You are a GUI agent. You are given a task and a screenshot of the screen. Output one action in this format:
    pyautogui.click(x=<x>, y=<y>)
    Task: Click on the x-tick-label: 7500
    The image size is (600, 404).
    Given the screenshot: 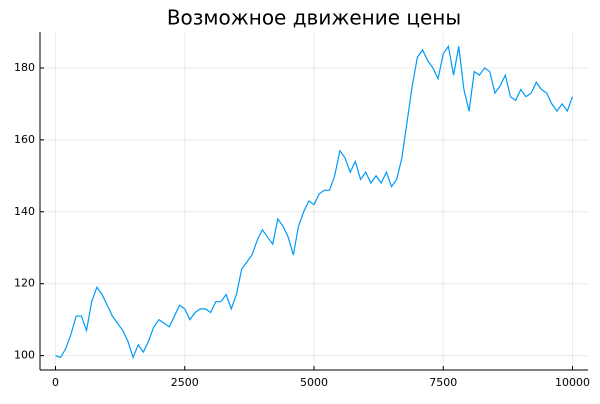 What is the action you would take?
    pyautogui.click(x=443, y=382)
    